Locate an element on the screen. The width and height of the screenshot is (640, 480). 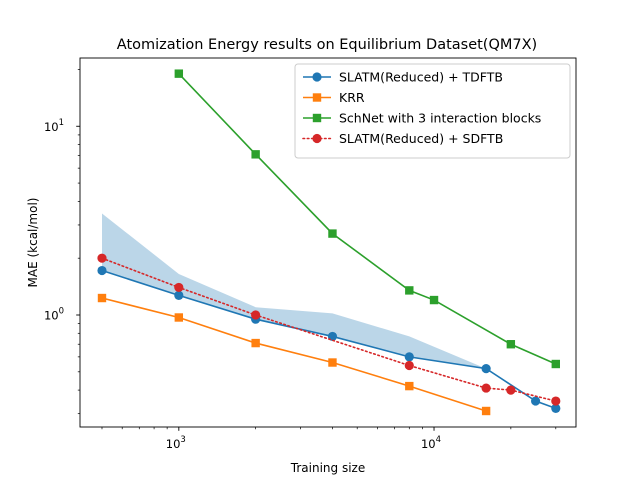
legend-label-schnet-with-3-interaction-blocks: SchNet with 3 interaction blocks is located at coordinates (440, 118).